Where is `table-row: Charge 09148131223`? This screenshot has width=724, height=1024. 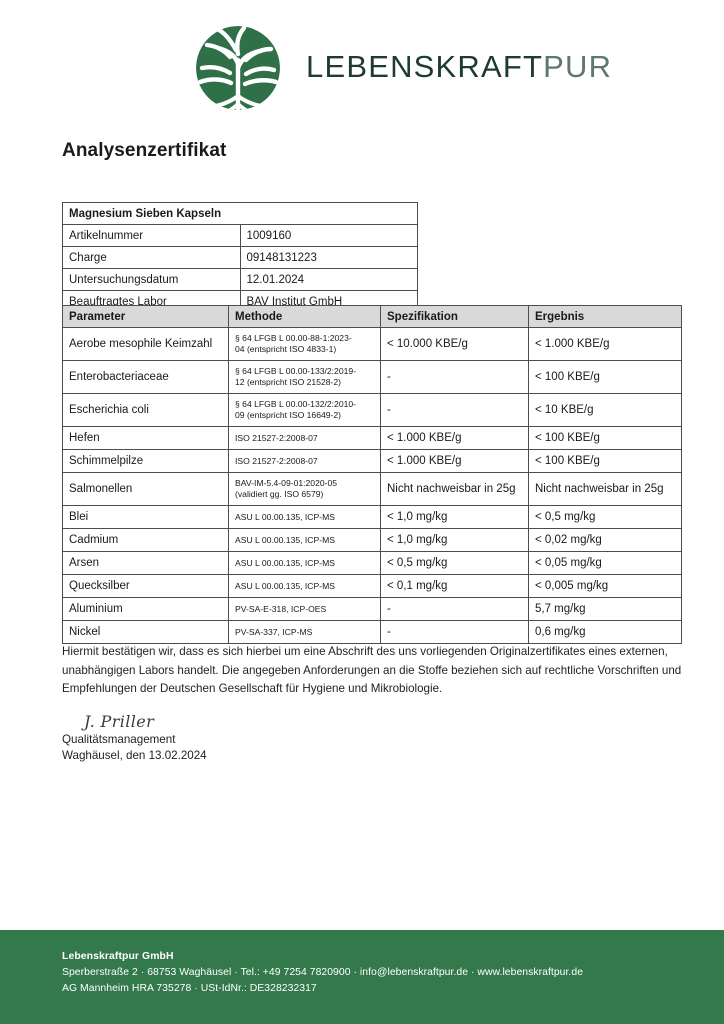 table-row: Charge 09148131223 is located at coordinates (240, 257).